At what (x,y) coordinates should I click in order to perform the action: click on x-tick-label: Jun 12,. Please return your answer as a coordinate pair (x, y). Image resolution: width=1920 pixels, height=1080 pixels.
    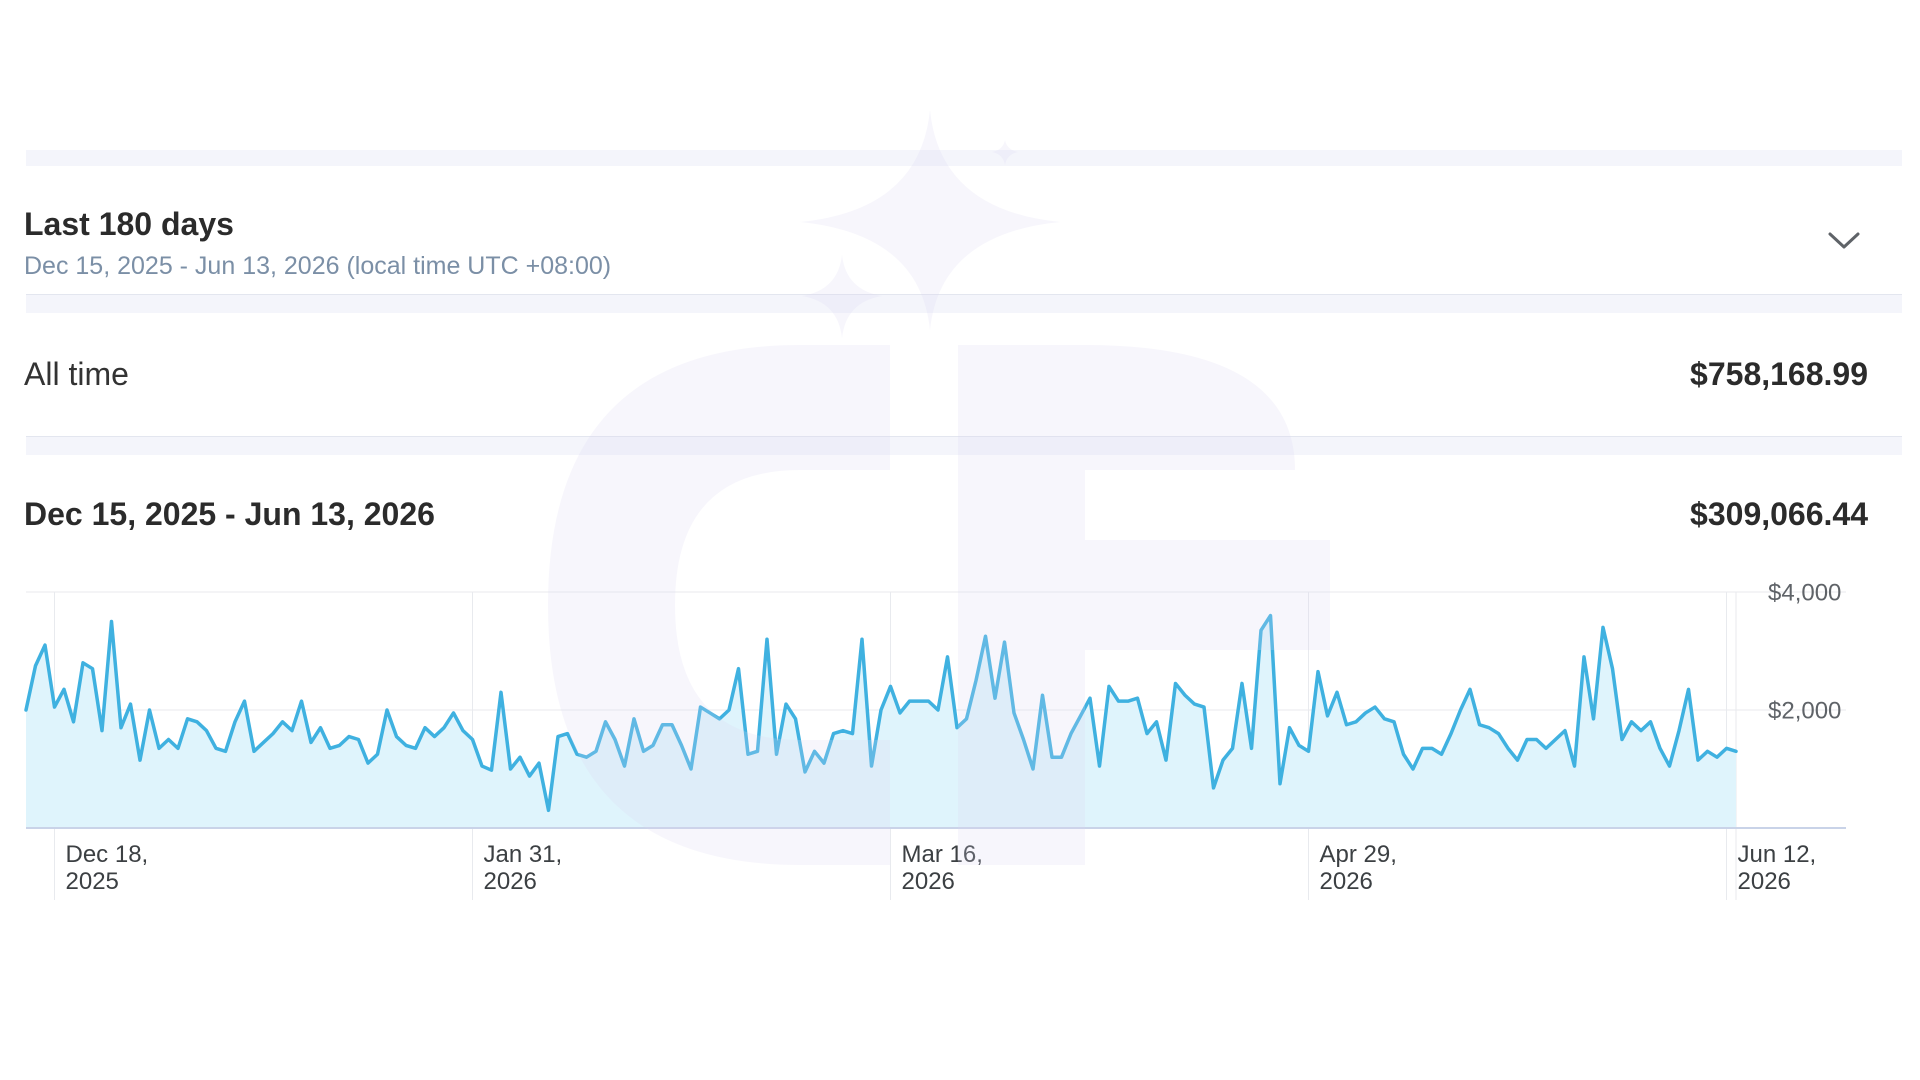
    Looking at the image, I should click on (1777, 854).